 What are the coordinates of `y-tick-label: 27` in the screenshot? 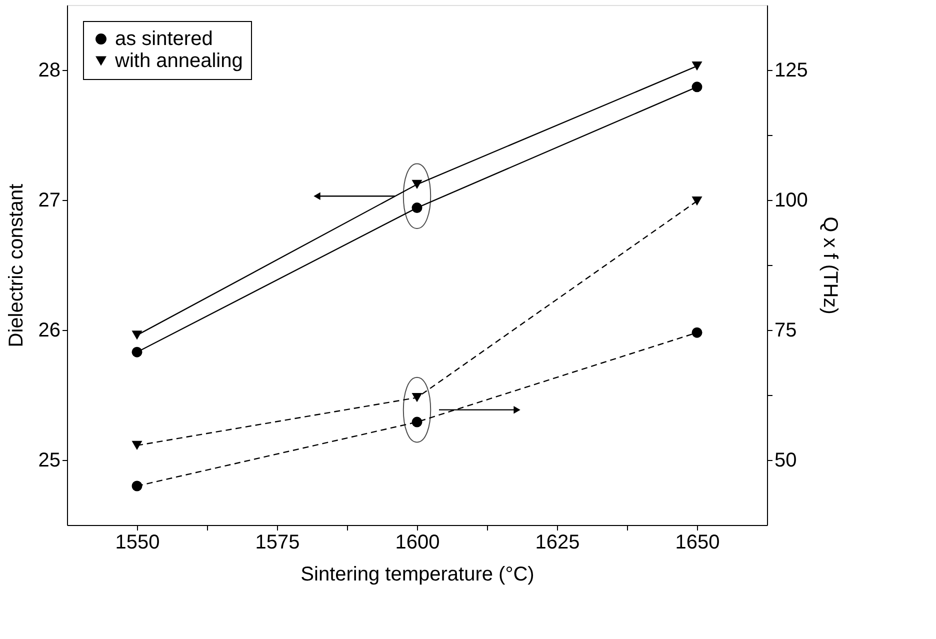 It's located at (49, 201).